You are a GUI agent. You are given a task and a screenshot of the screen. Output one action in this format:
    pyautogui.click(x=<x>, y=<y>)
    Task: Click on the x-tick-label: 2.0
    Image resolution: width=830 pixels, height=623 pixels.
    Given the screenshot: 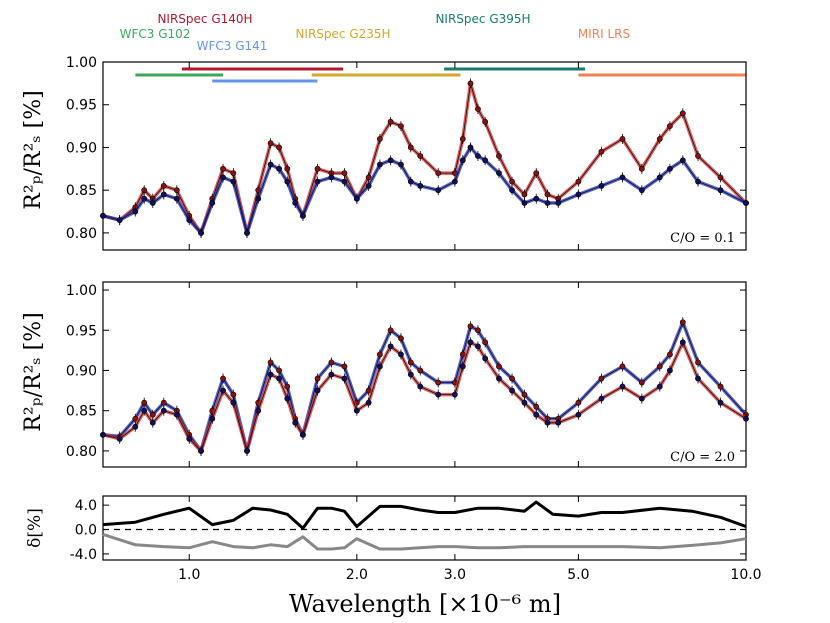 What is the action you would take?
    pyautogui.click(x=357, y=575)
    